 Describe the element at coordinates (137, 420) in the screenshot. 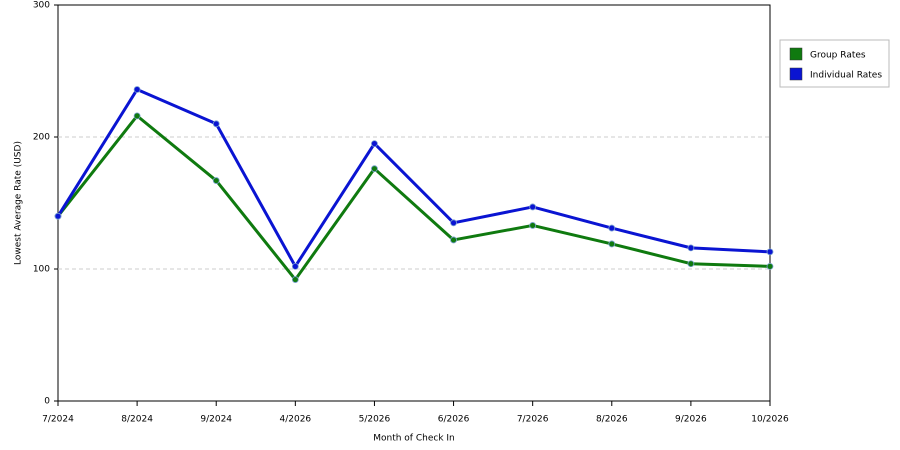

I see `x-tick-label: 8/2024` at that location.